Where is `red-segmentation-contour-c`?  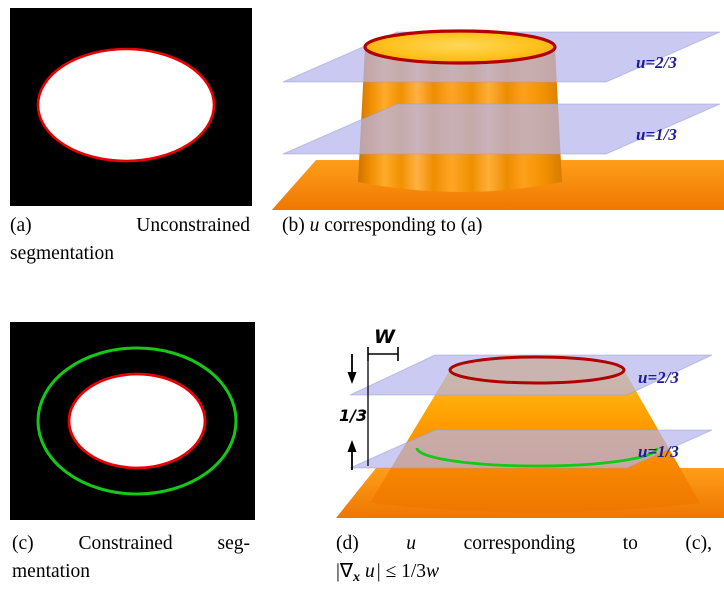 red-segmentation-contour-c is located at coordinates (137, 421).